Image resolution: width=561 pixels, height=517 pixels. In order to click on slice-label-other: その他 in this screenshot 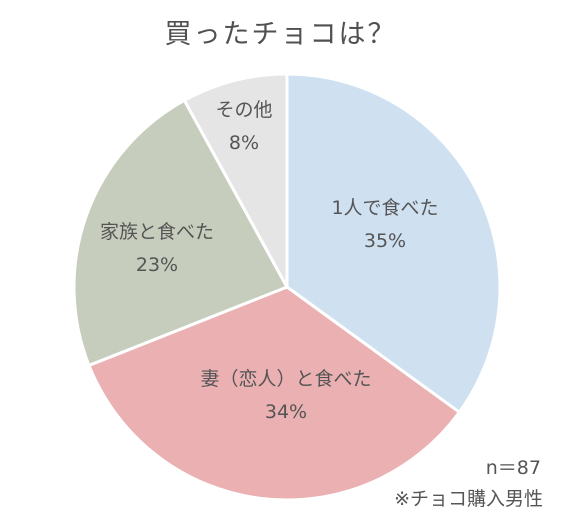, I will do `click(243, 110)`.